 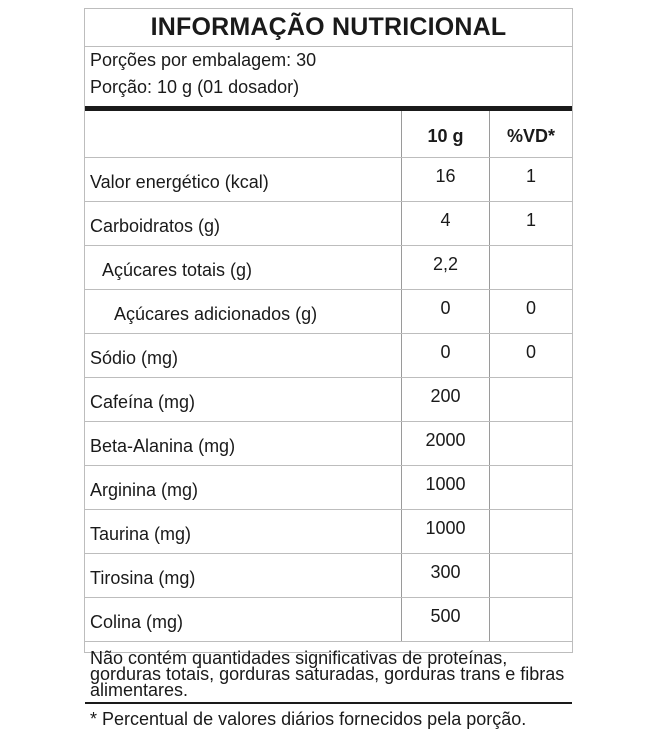 What do you see at coordinates (243, 179) in the screenshot?
I see `nutrient-name: Valor energético (kcal)` at bounding box center [243, 179].